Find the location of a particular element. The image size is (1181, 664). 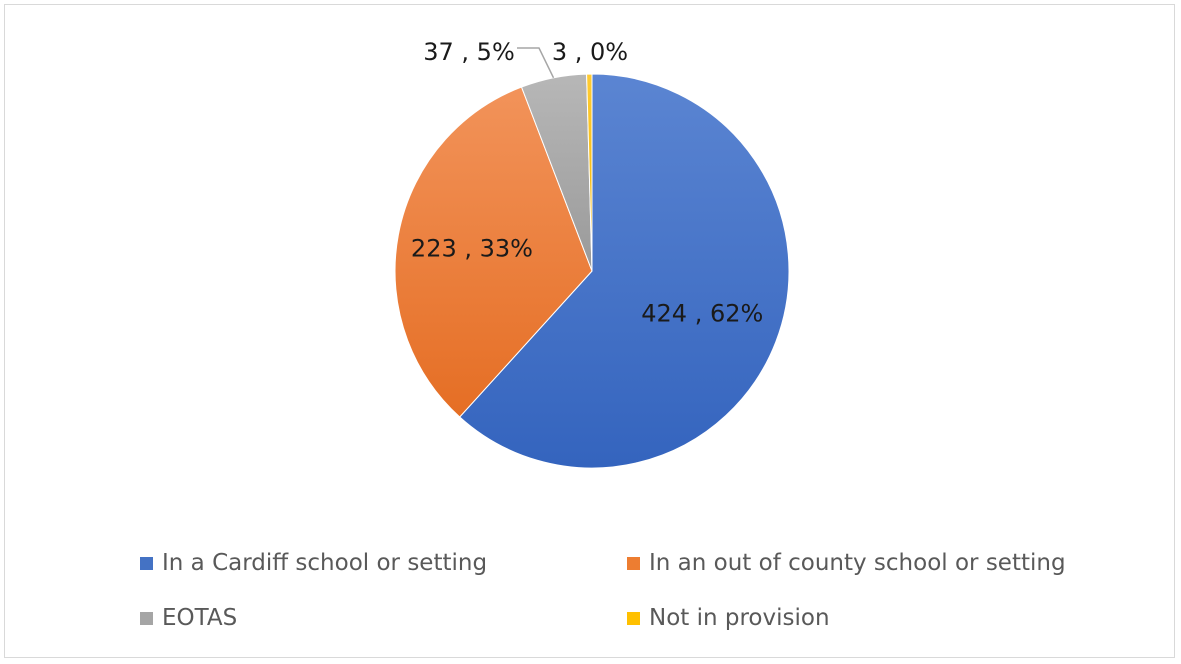

legend-item-3: EOTAS is located at coordinates (383, 618).